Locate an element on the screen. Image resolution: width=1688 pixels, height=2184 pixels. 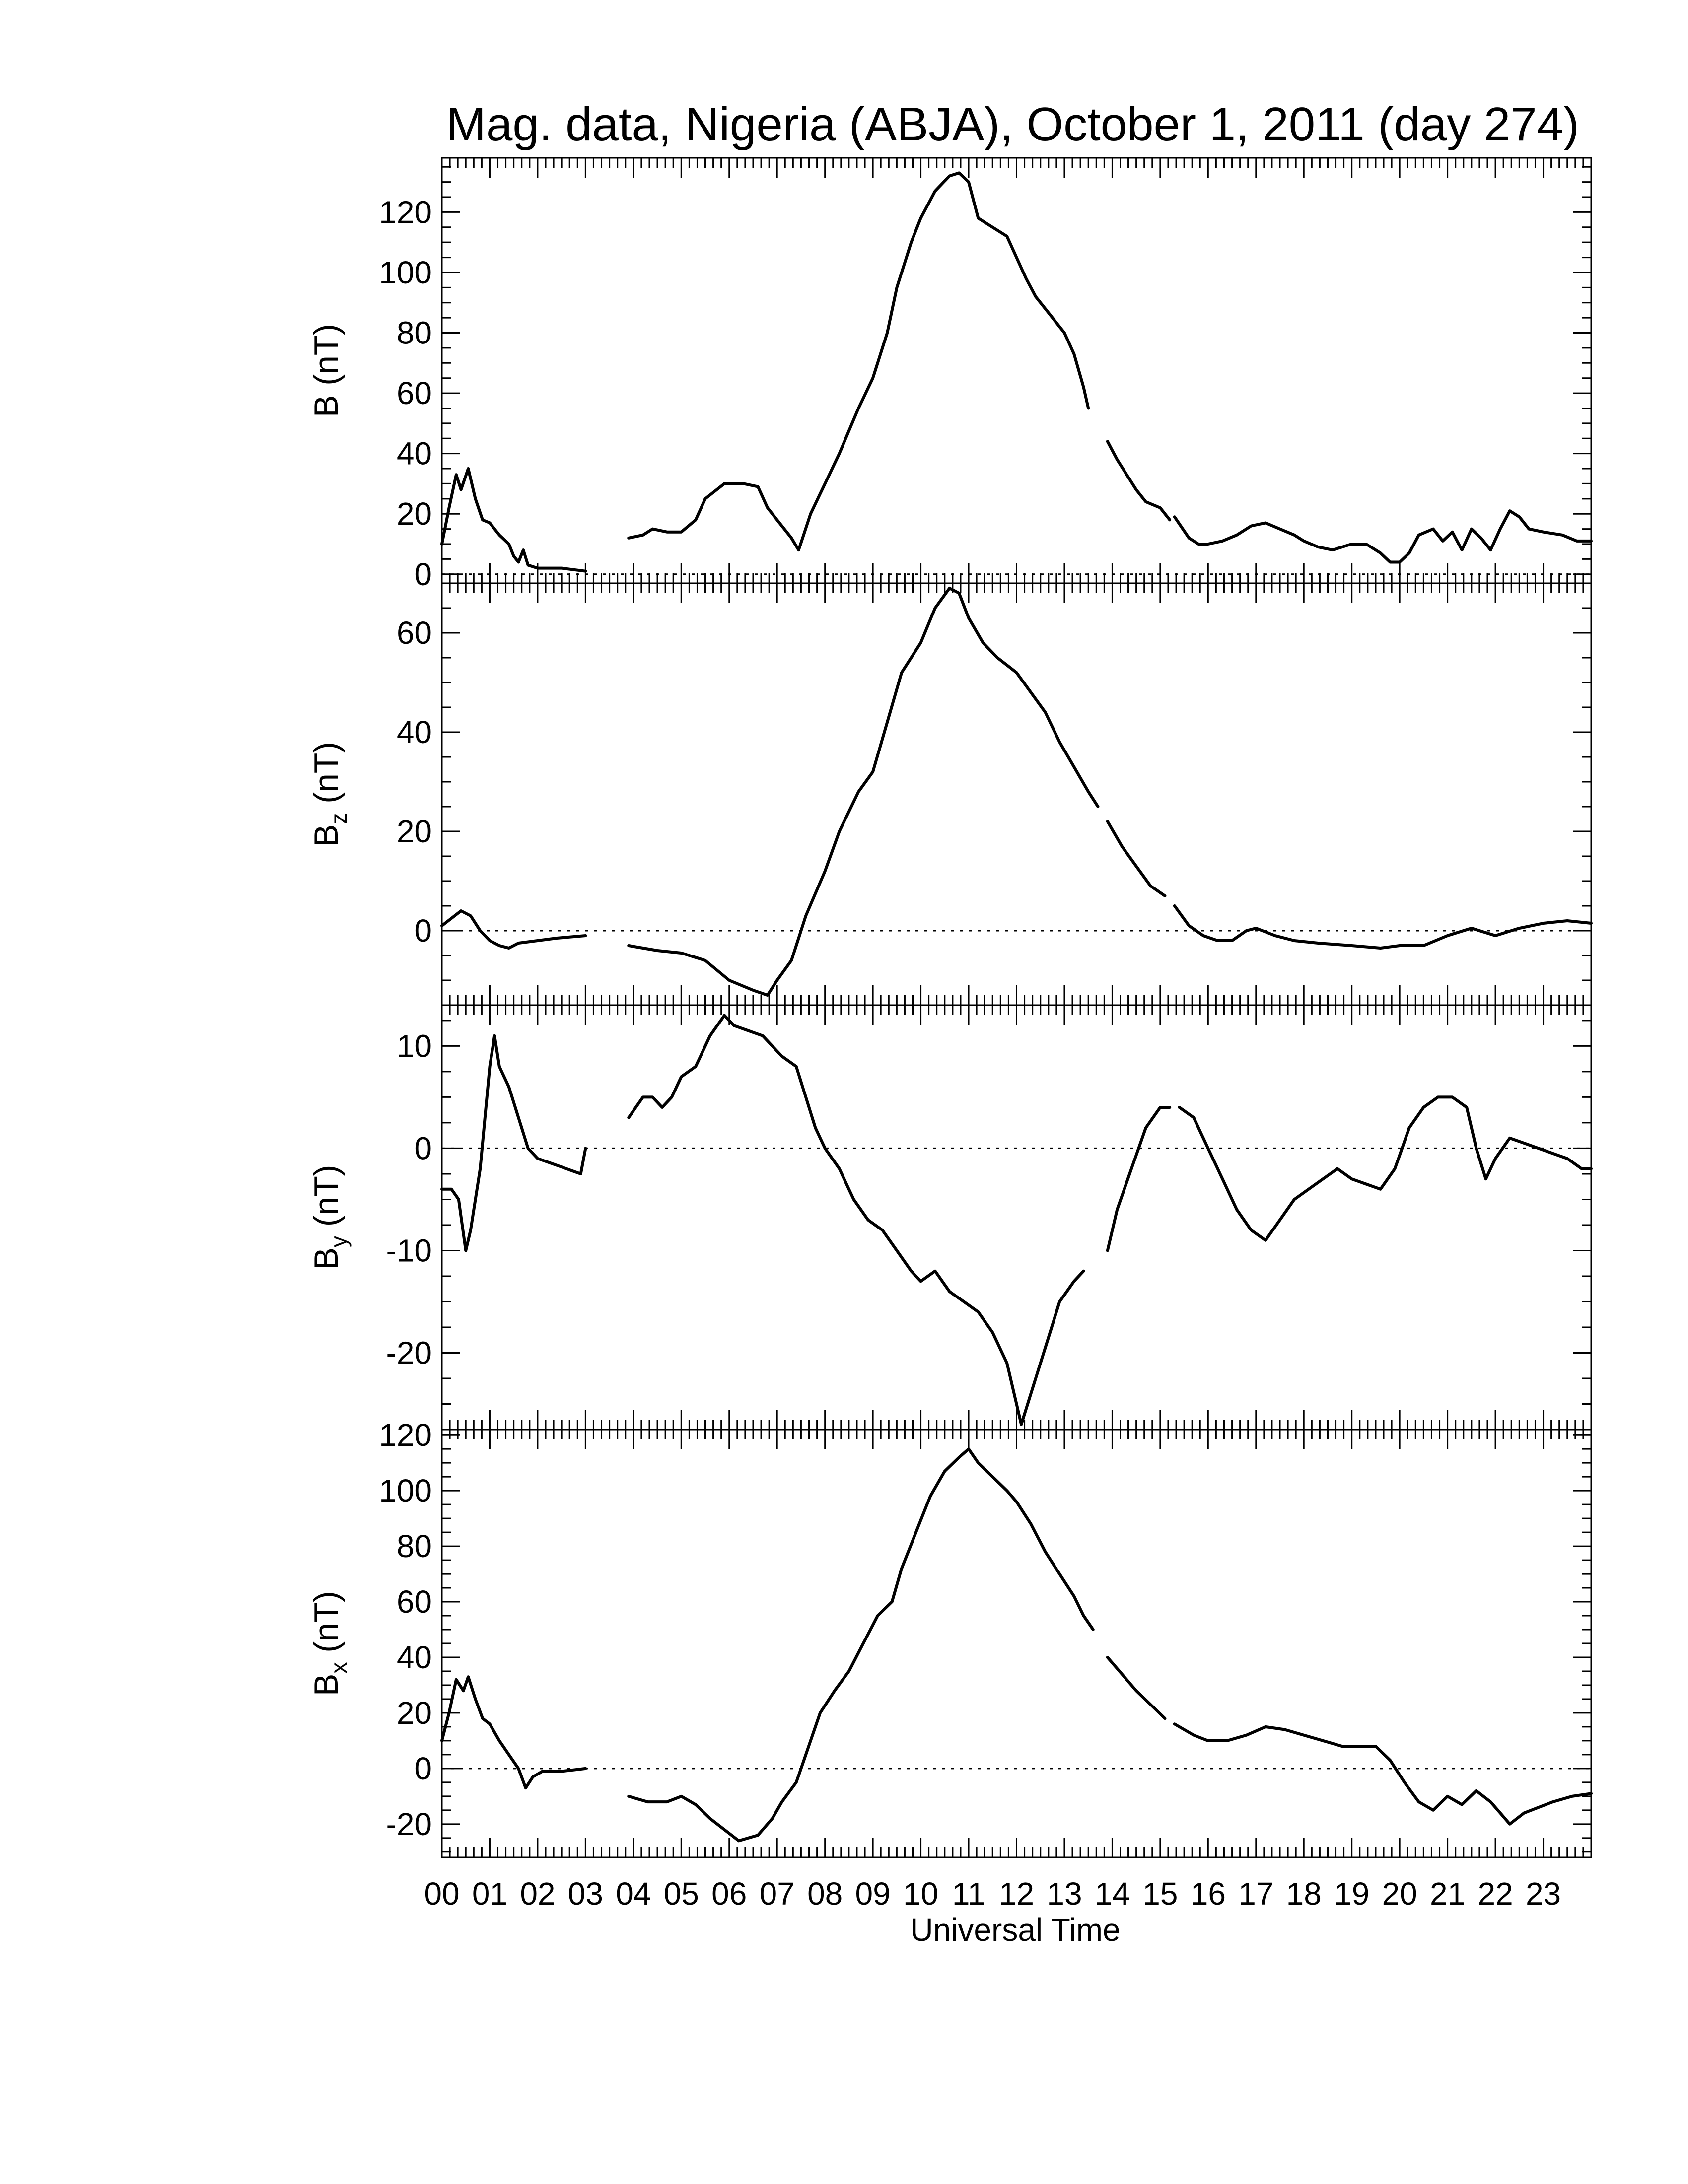
x-tick-label: 06 is located at coordinates (729, 1893).